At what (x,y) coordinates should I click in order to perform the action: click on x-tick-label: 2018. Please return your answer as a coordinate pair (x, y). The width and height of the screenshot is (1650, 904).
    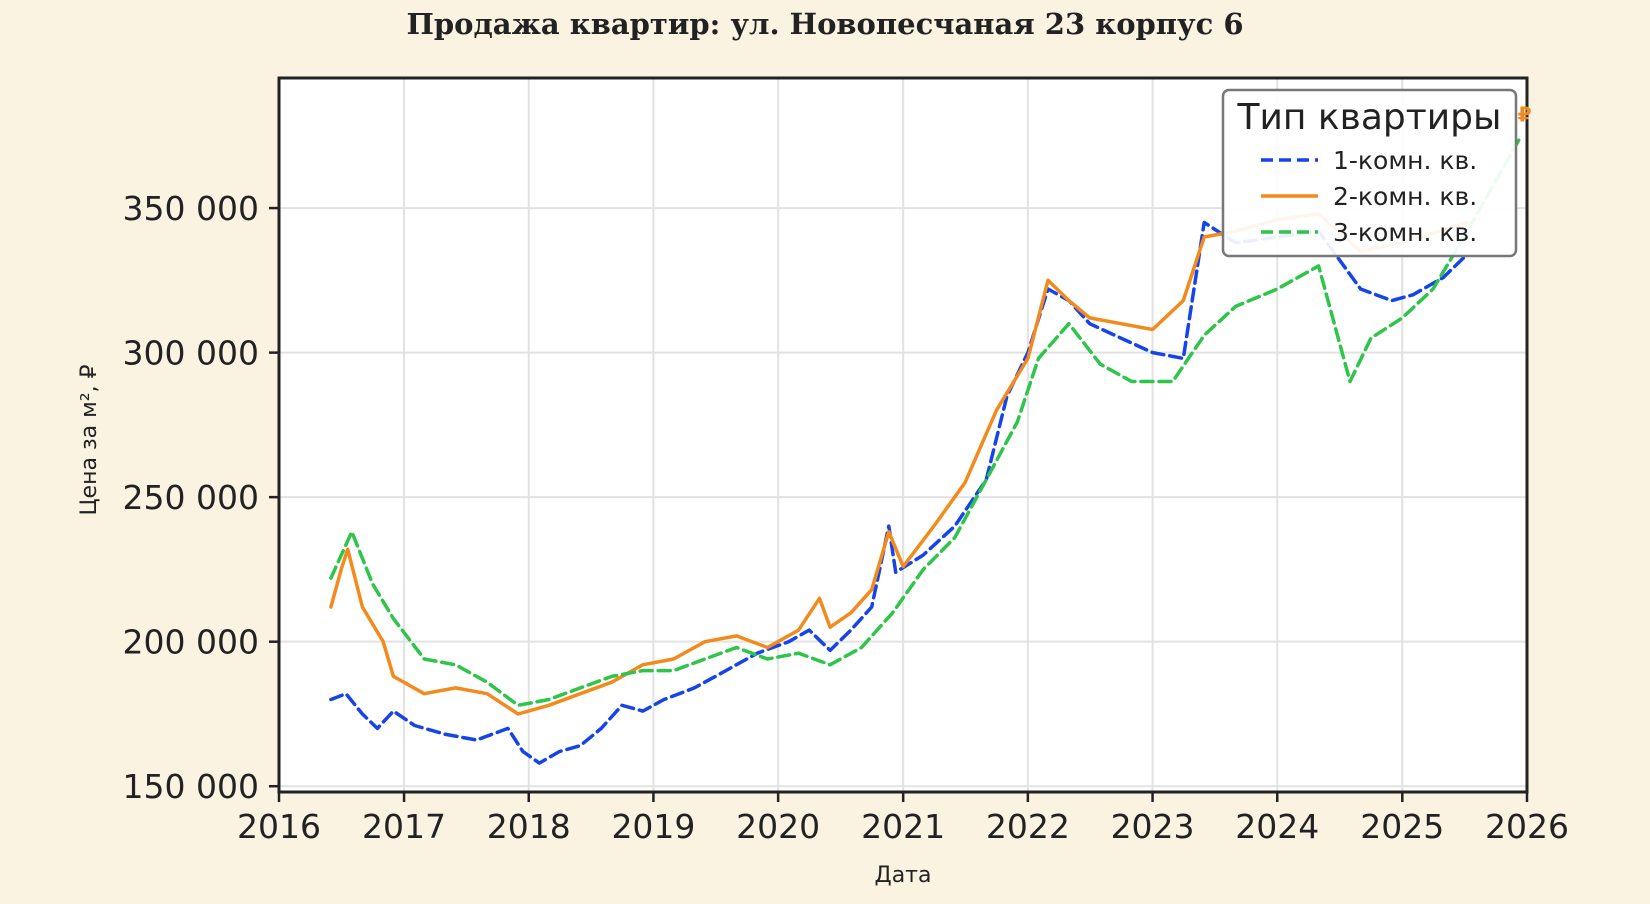
    Looking at the image, I should click on (529, 826).